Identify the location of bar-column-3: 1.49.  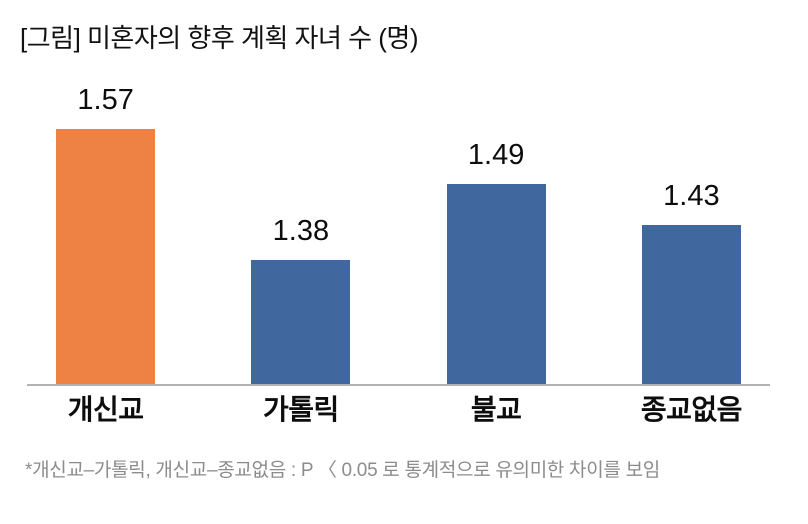
(496, 233).